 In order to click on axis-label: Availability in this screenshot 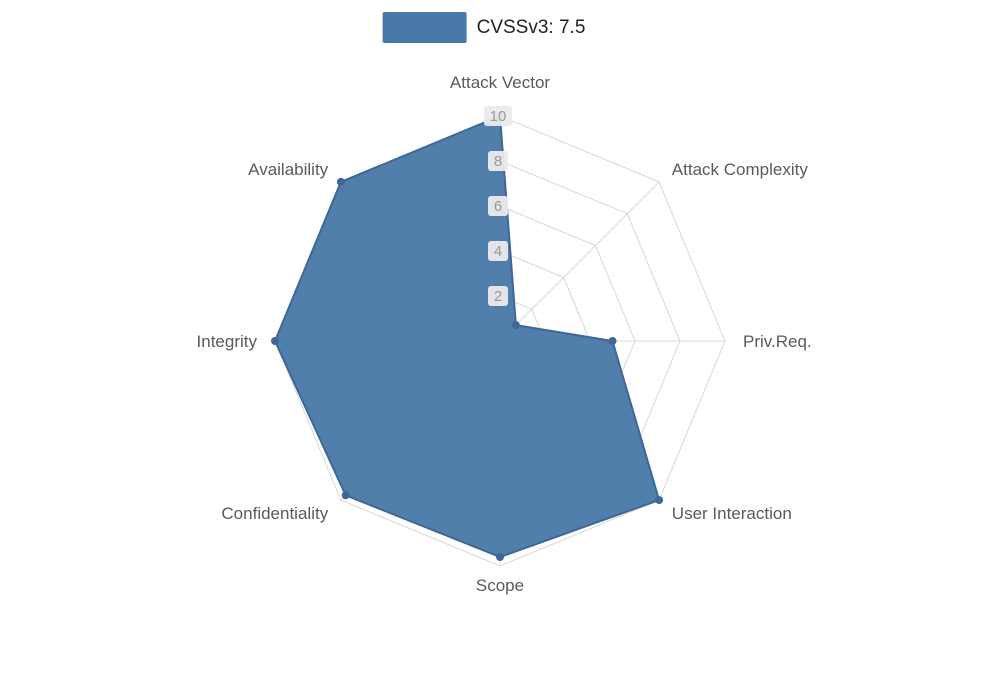, I will do `click(288, 169)`.